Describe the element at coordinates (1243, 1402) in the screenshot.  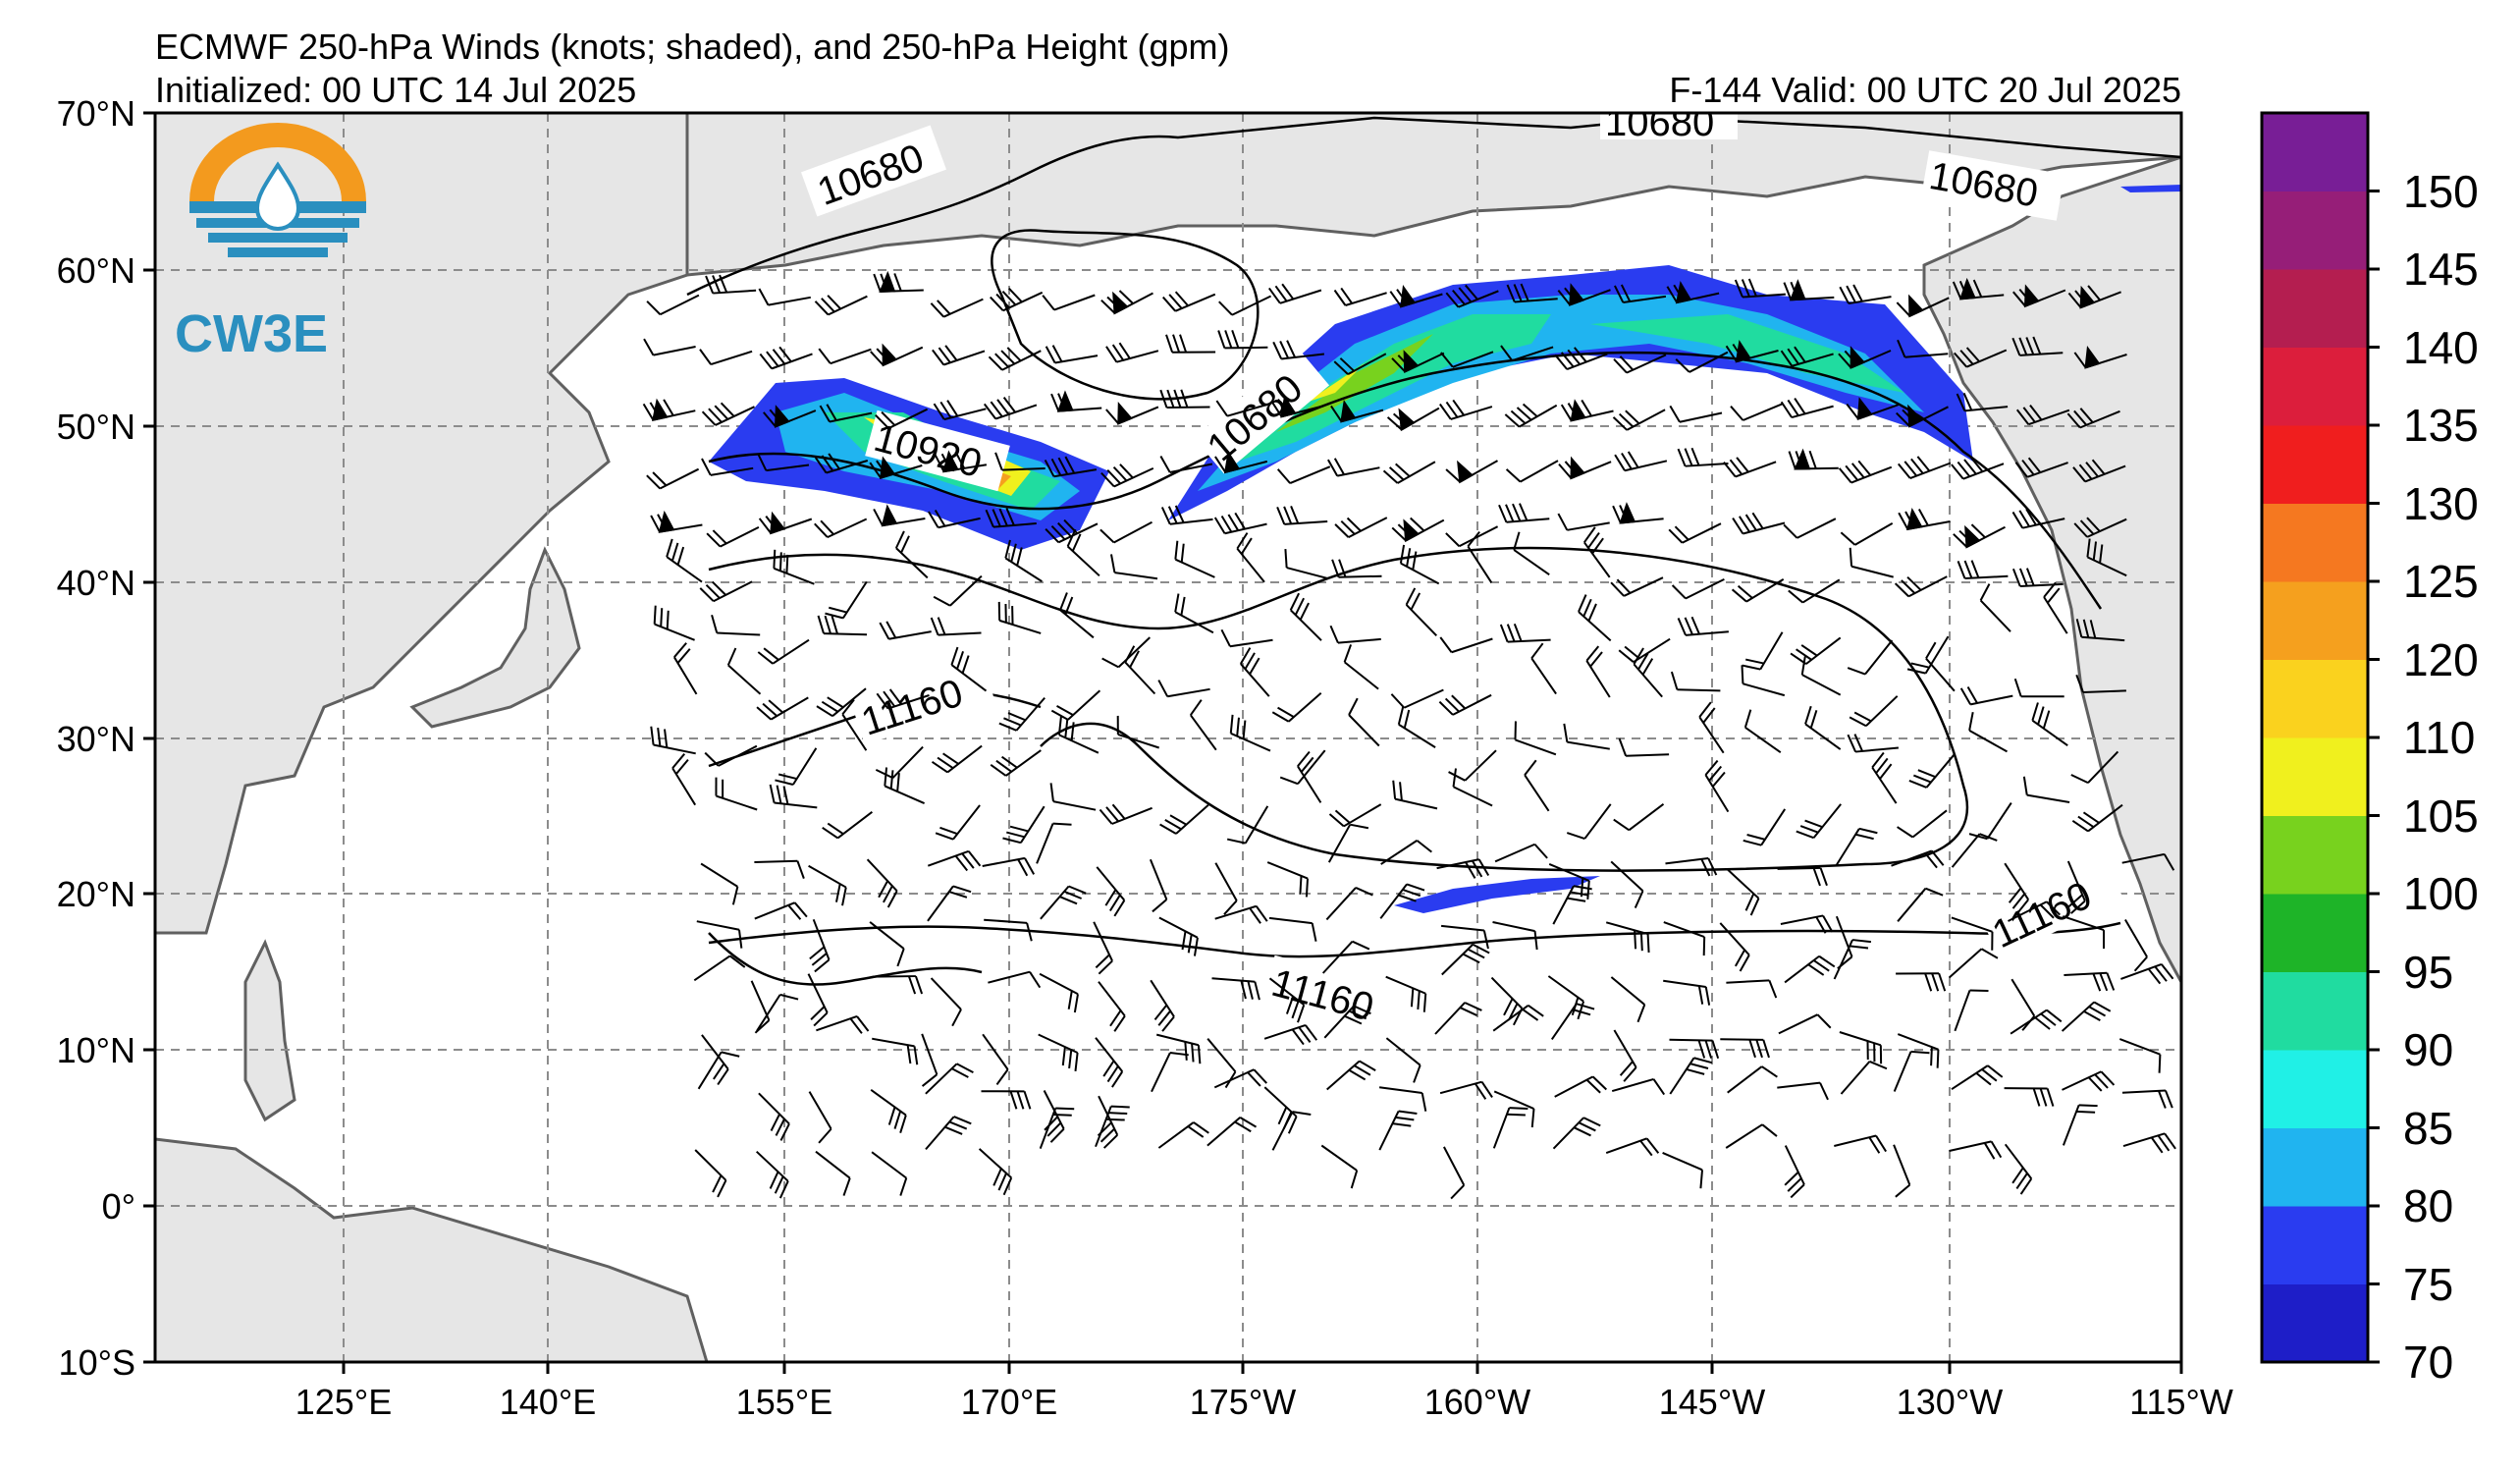
I see `lon-label: 175°W` at that location.